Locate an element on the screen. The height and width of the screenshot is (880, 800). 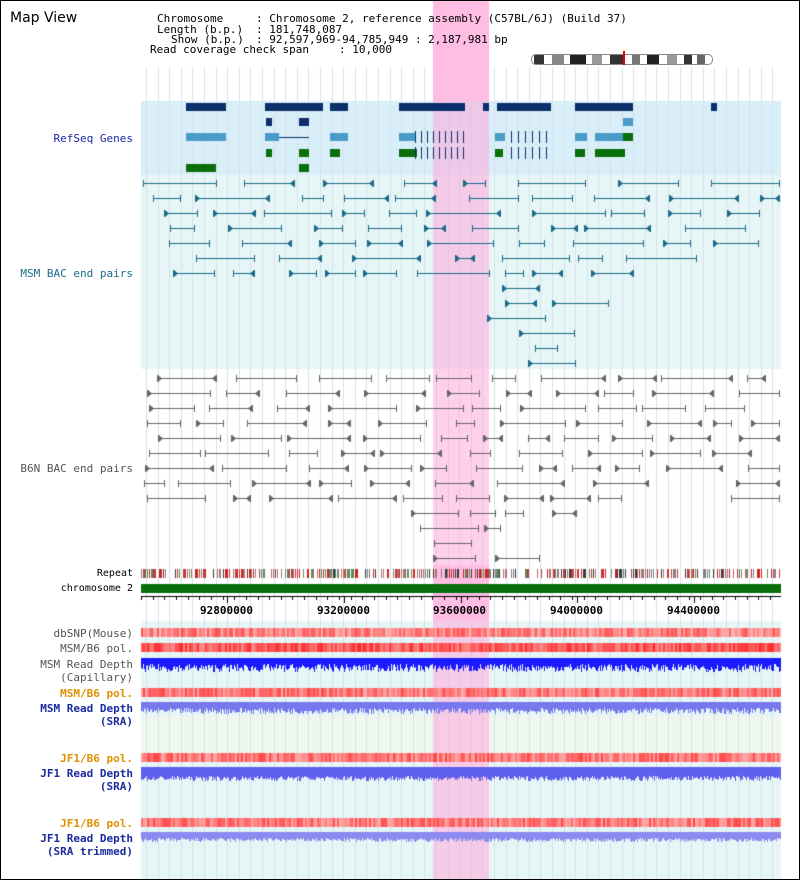
show-value: : 92,597,969-94,785,949 : 2,187,981 bp is located at coordinates (382, 39).